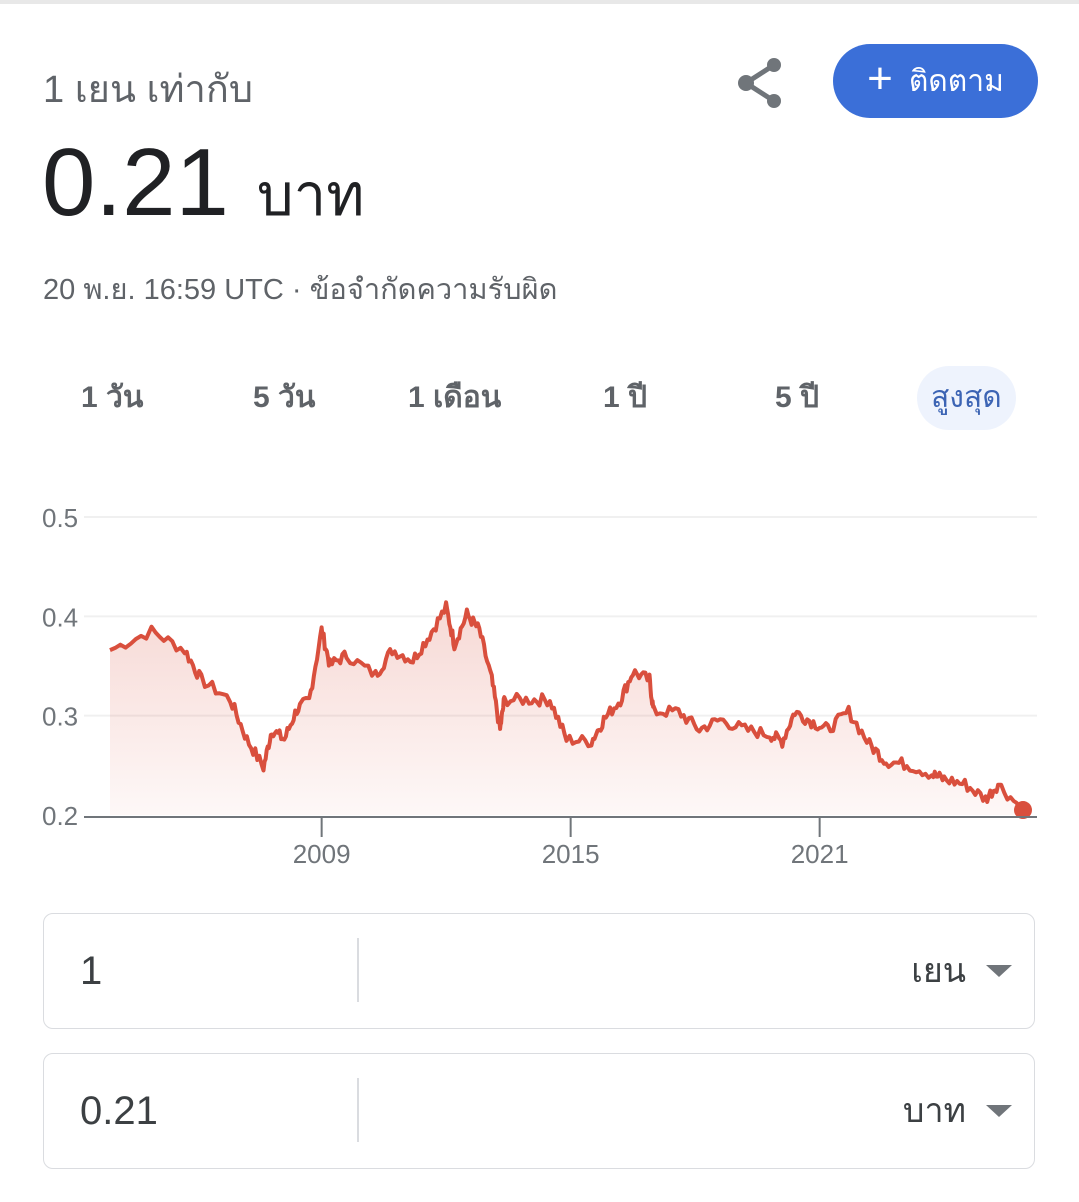 The image size is (1079, 1202). Describe the element at coordinates (455, 397) in the screenshot. I see `tab-1-month: 1 เดือน` at that location.